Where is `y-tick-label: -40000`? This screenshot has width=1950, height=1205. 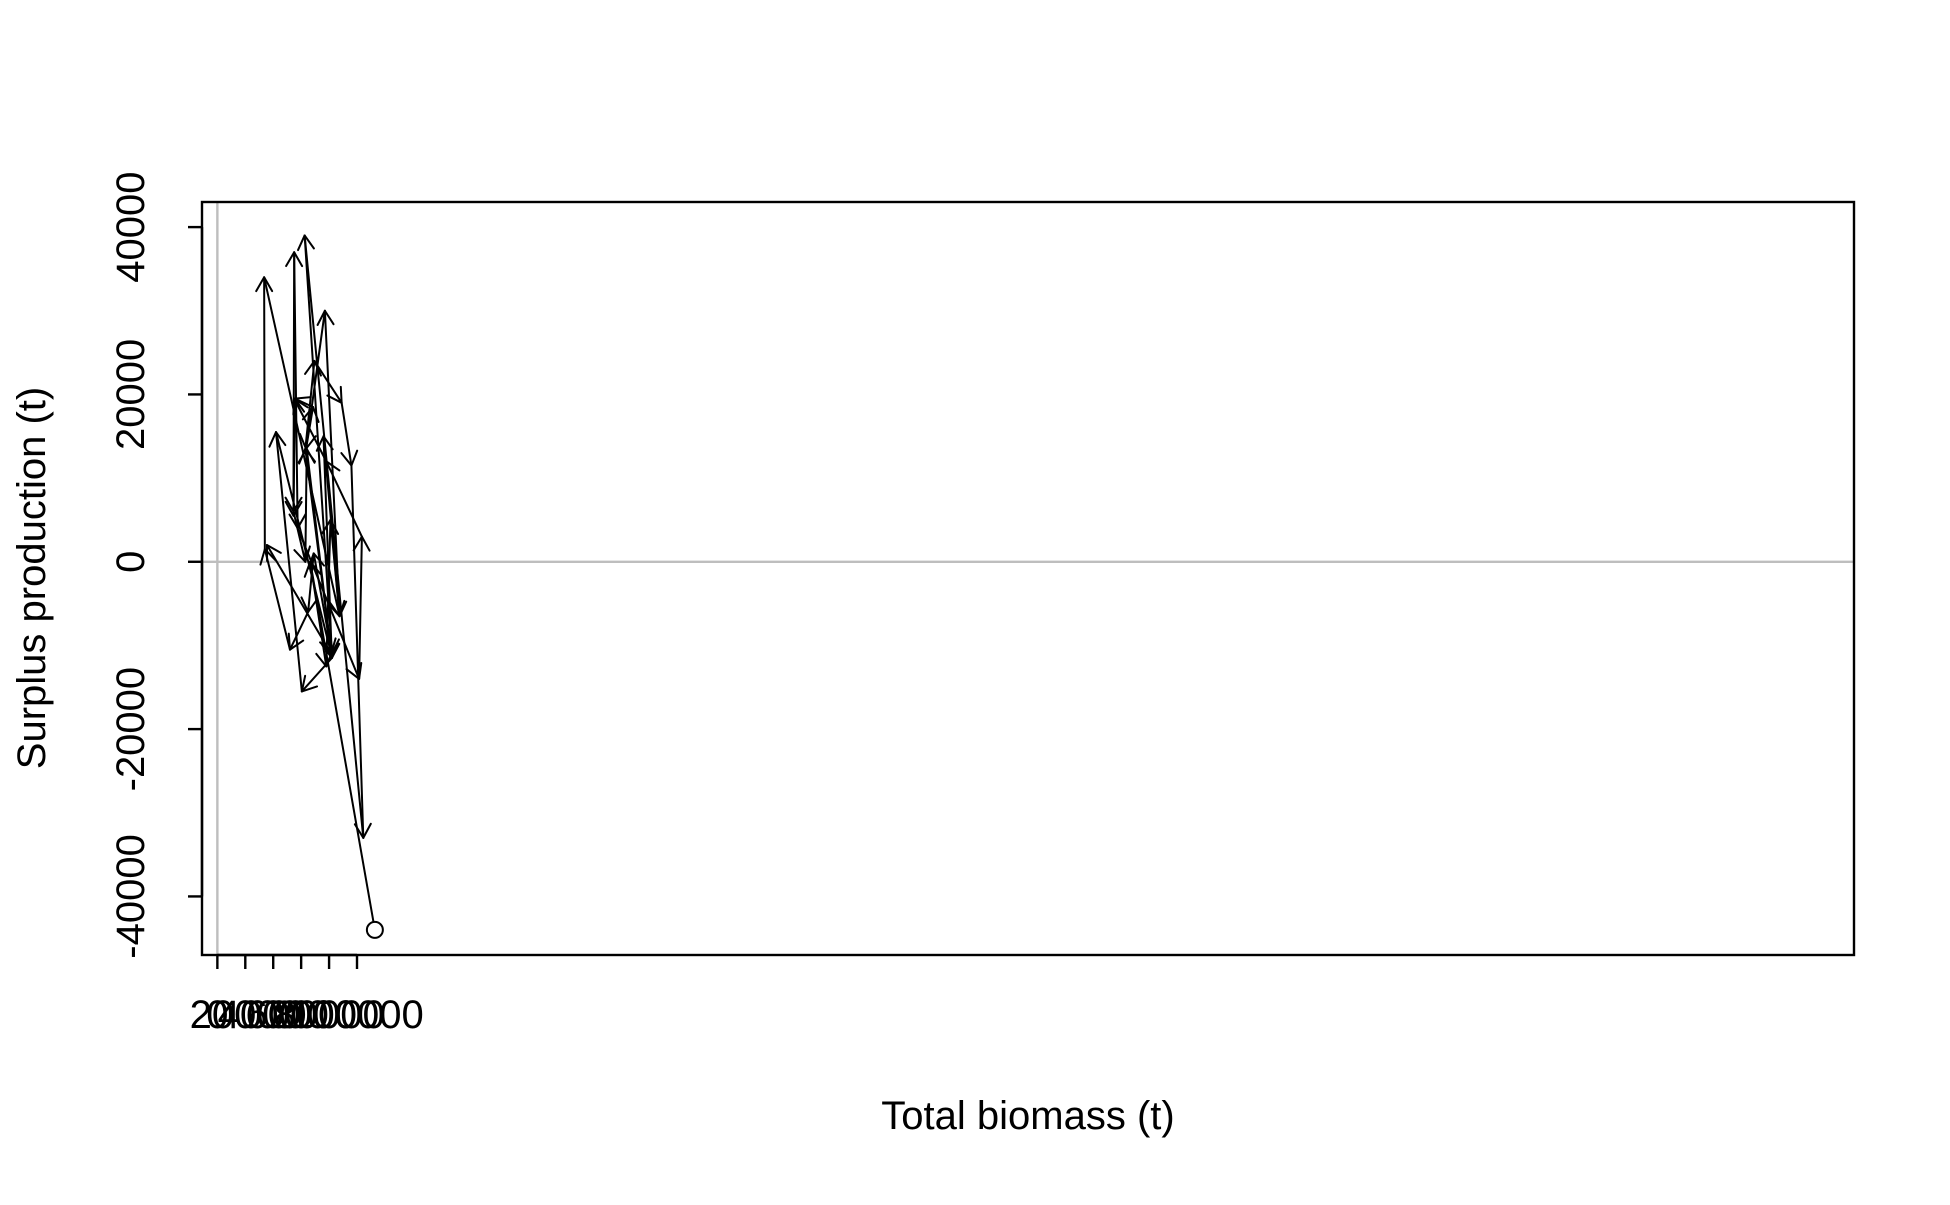 y-tick-label: -40000 is located at coordinates (131, 896).